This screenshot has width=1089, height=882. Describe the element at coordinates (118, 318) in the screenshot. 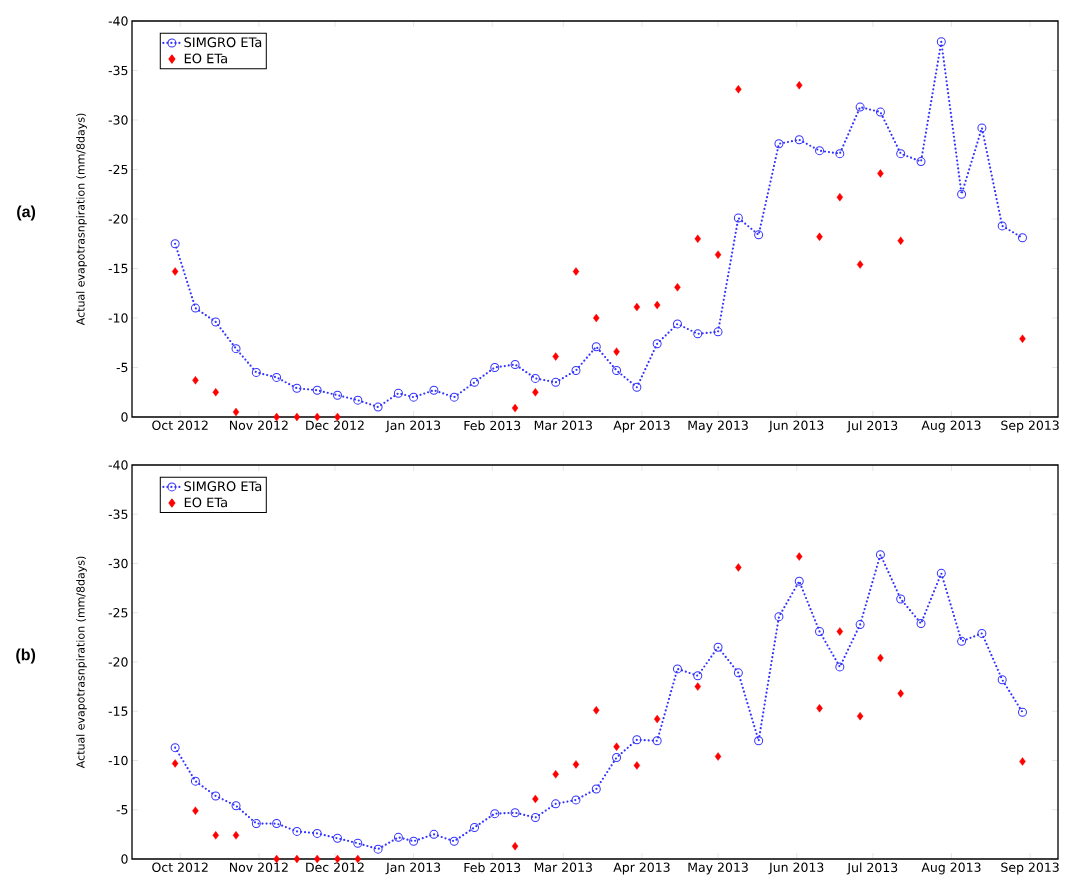

I see `y-tick-label: -10` at that location.